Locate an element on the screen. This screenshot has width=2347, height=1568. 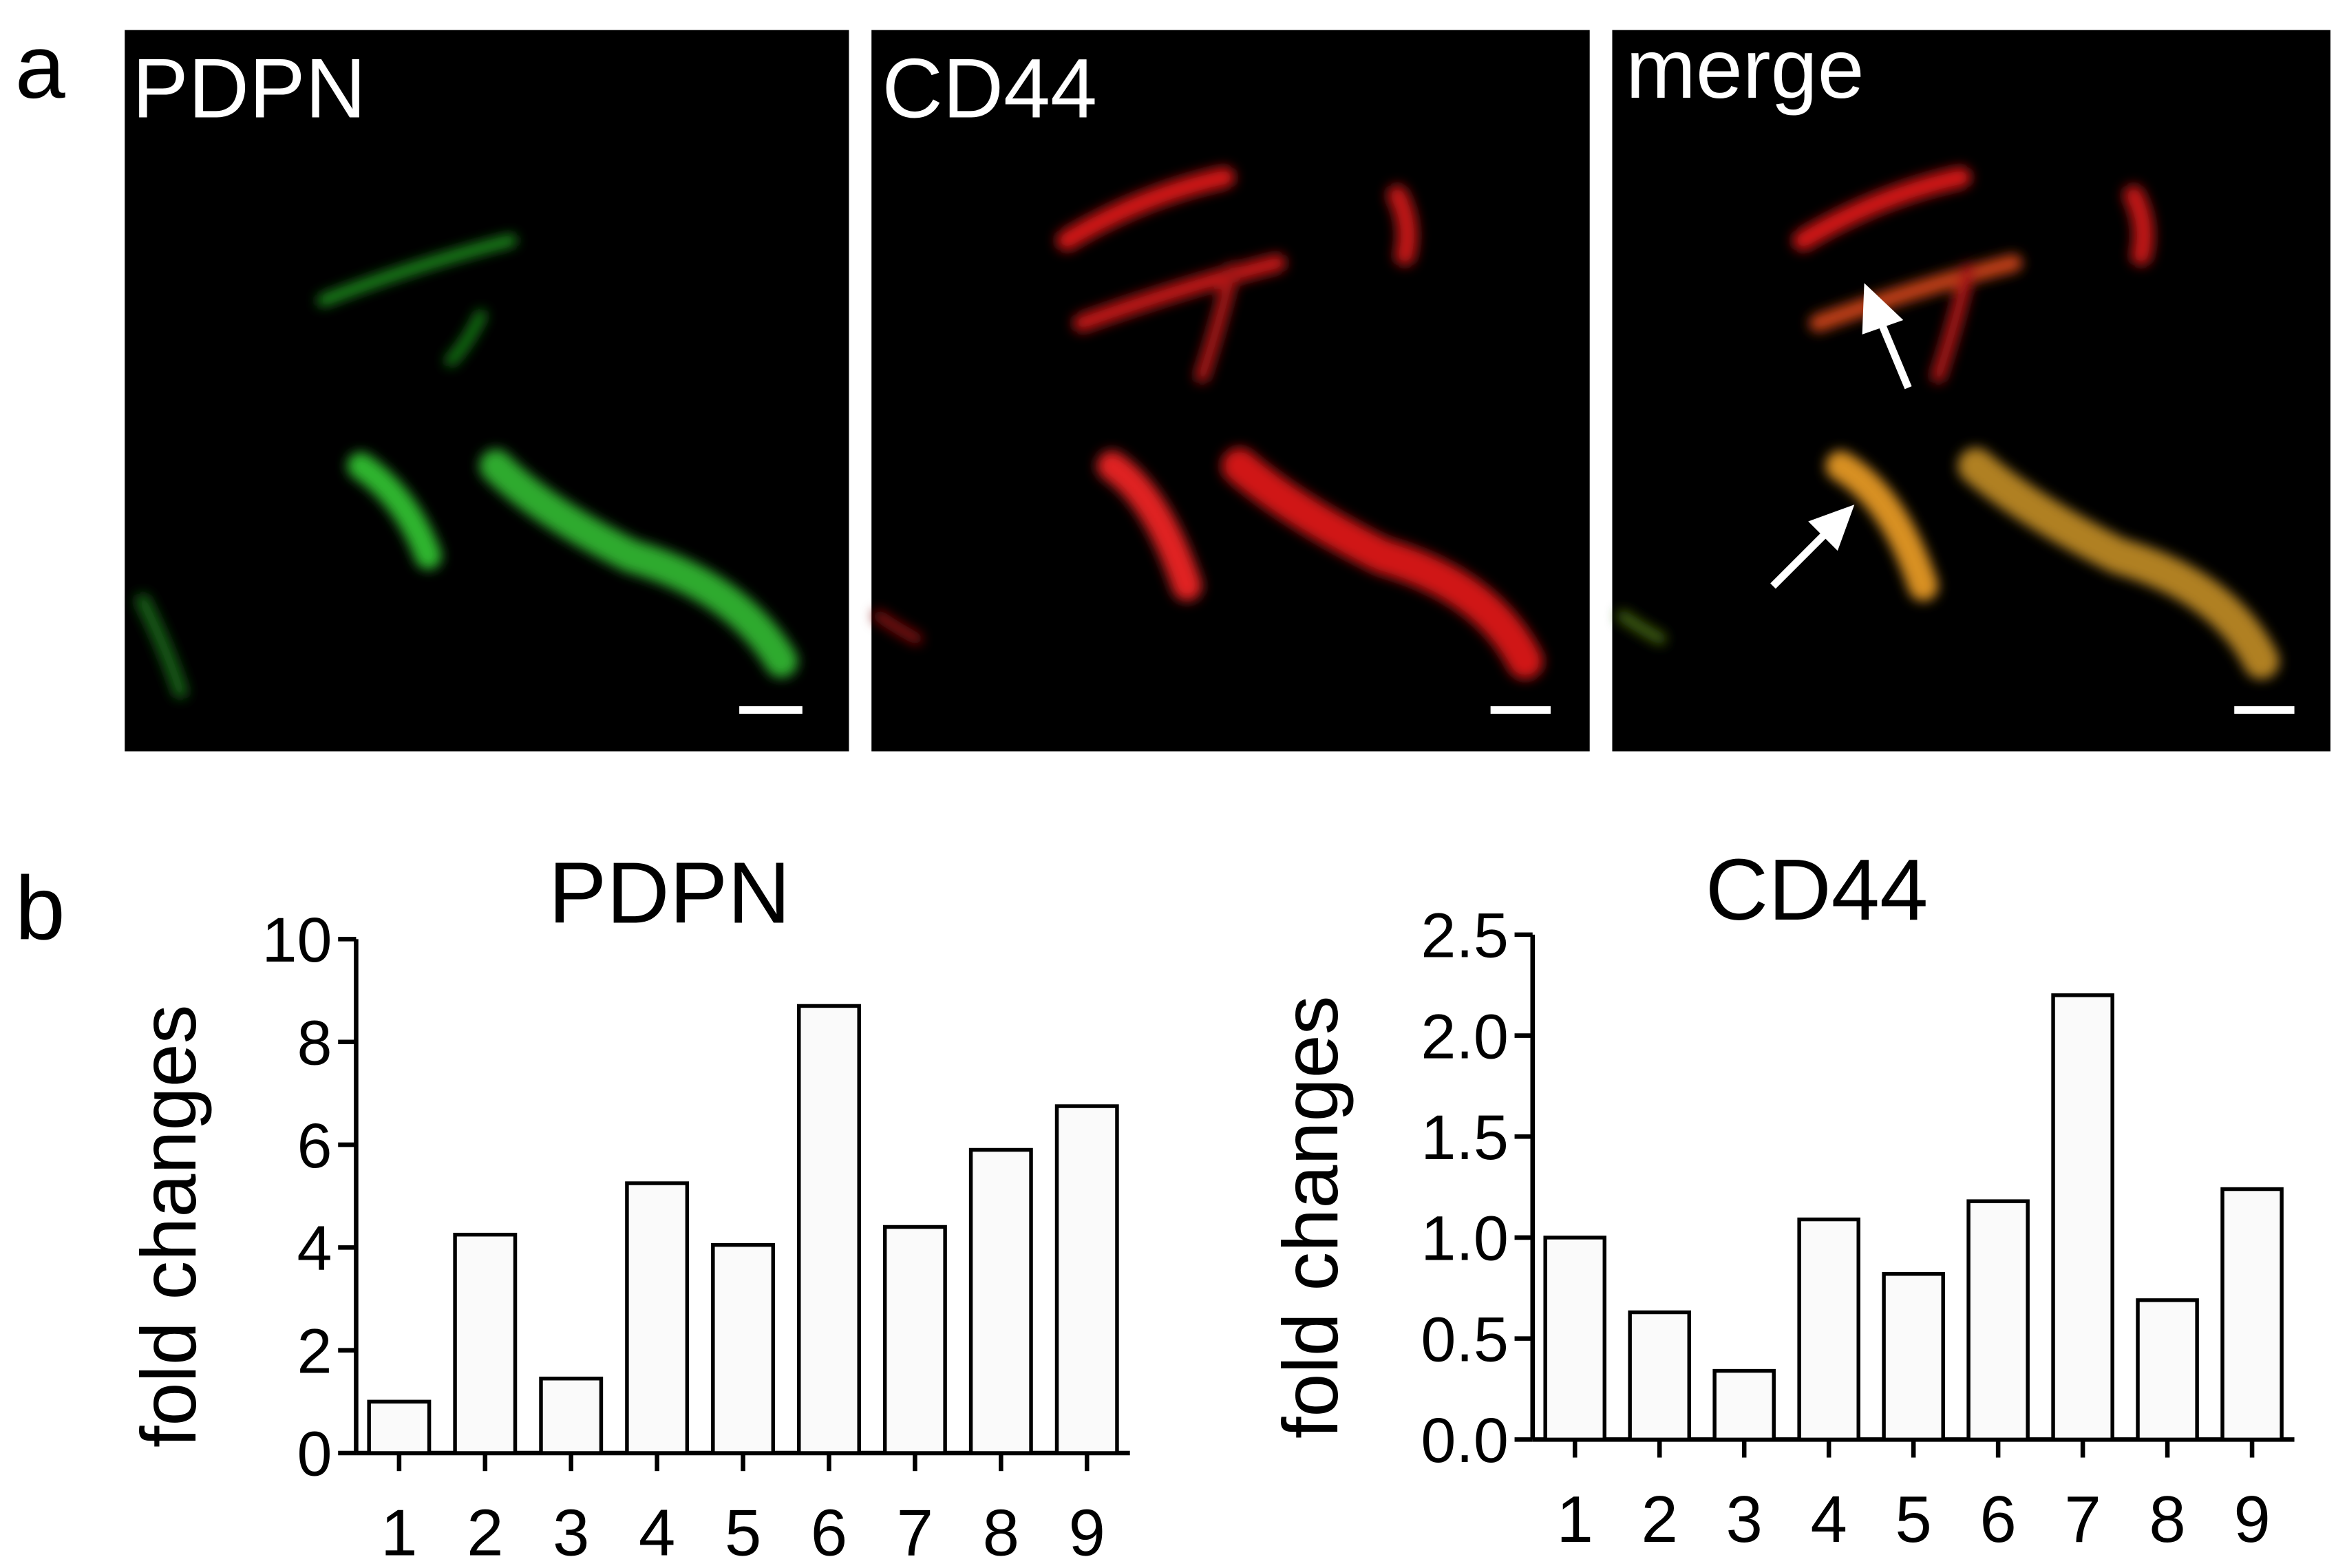
micrograph: CD44 is located at coordinates (1230, 391).